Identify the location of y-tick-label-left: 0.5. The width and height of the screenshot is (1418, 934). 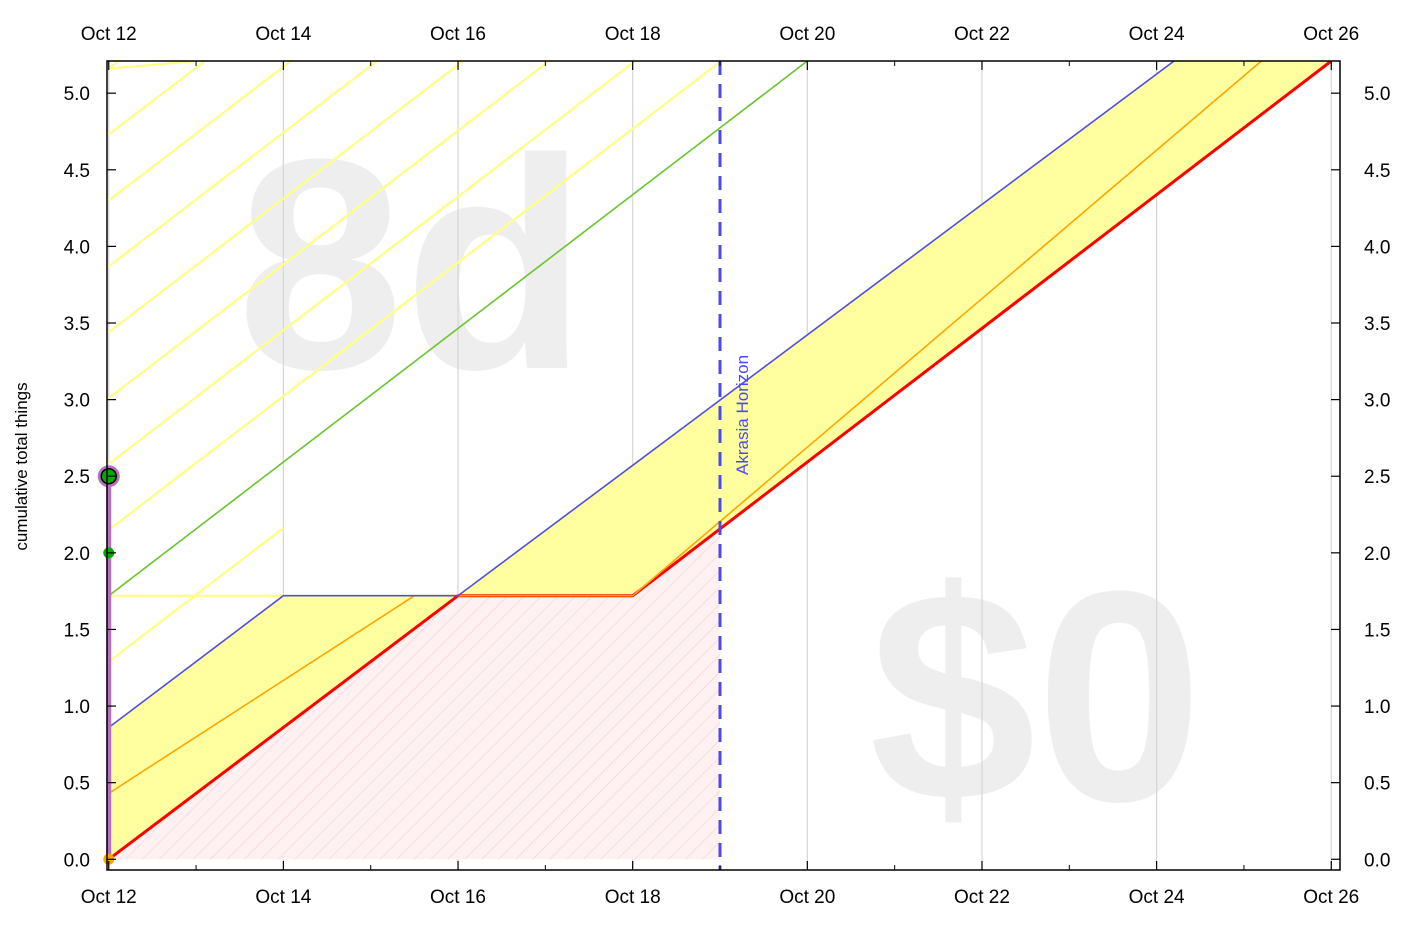
(77, 784).